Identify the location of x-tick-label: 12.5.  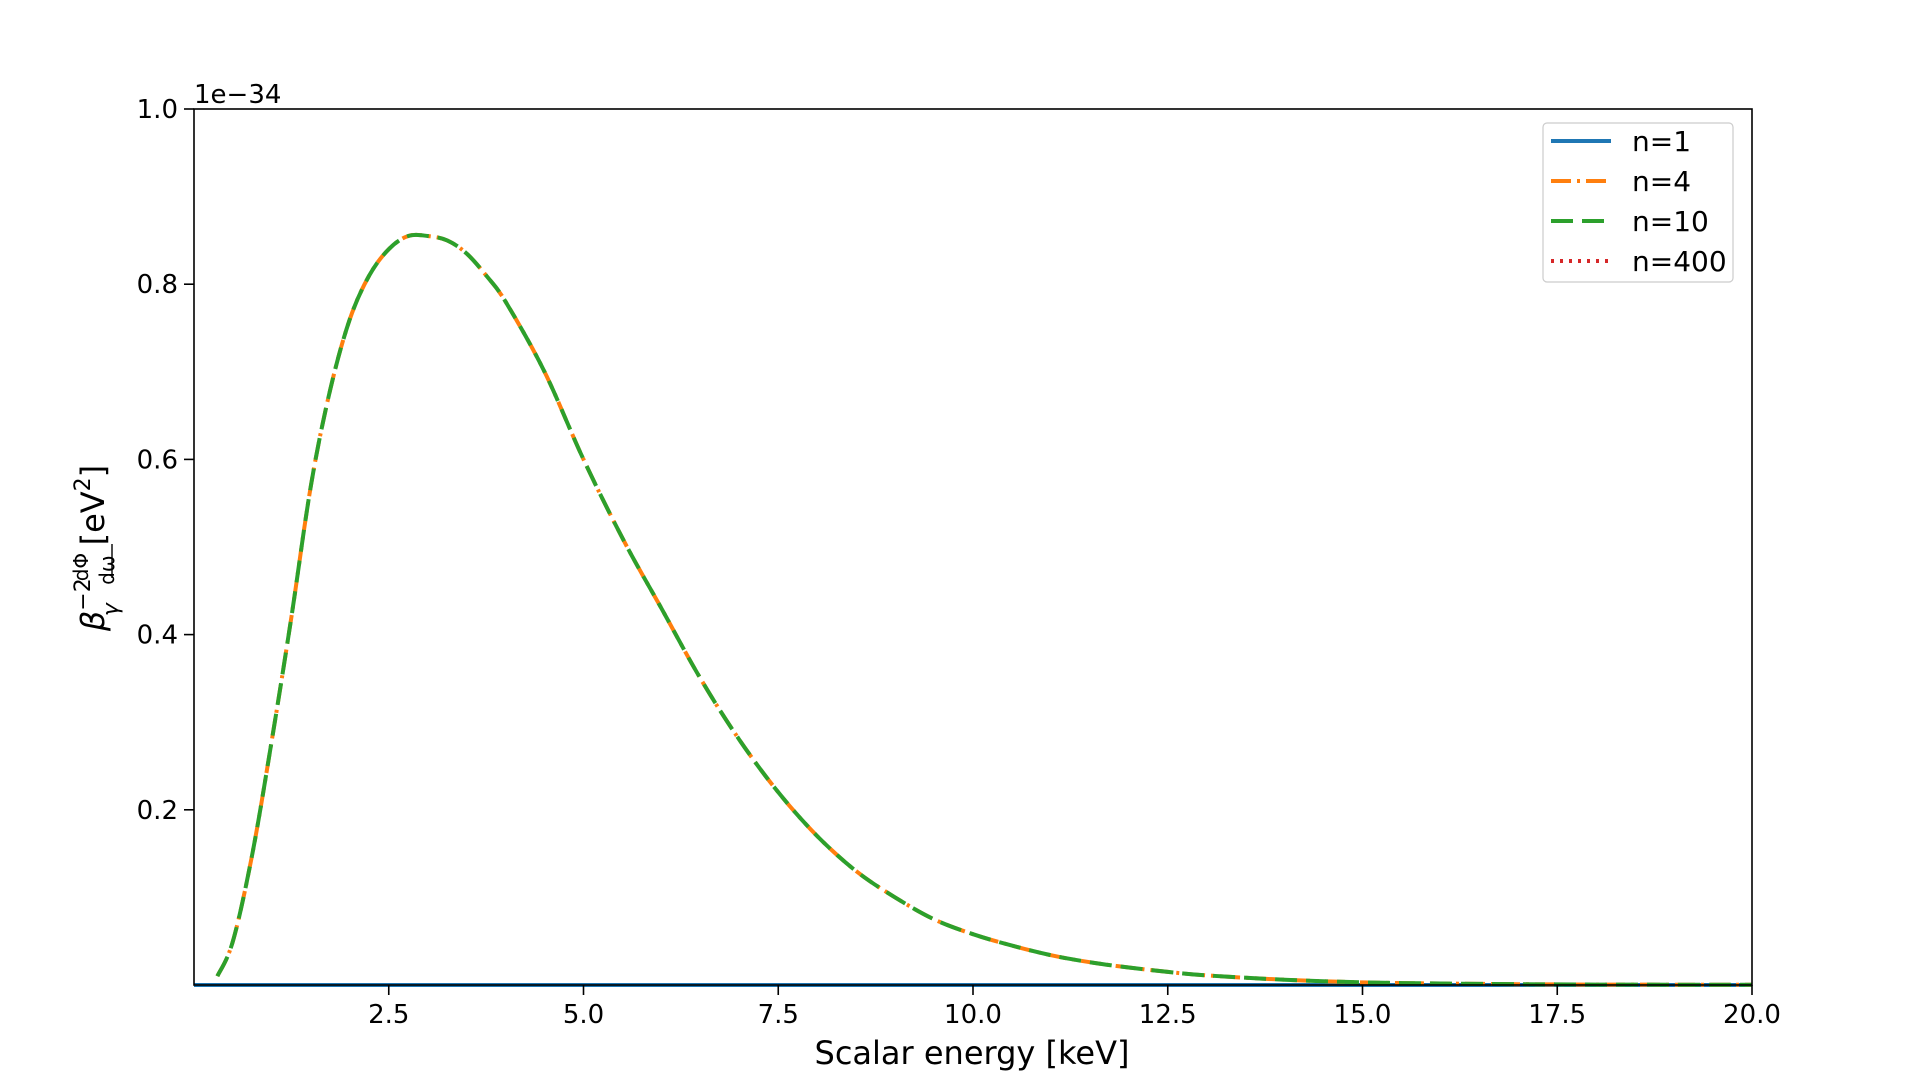
(1168, 1015).